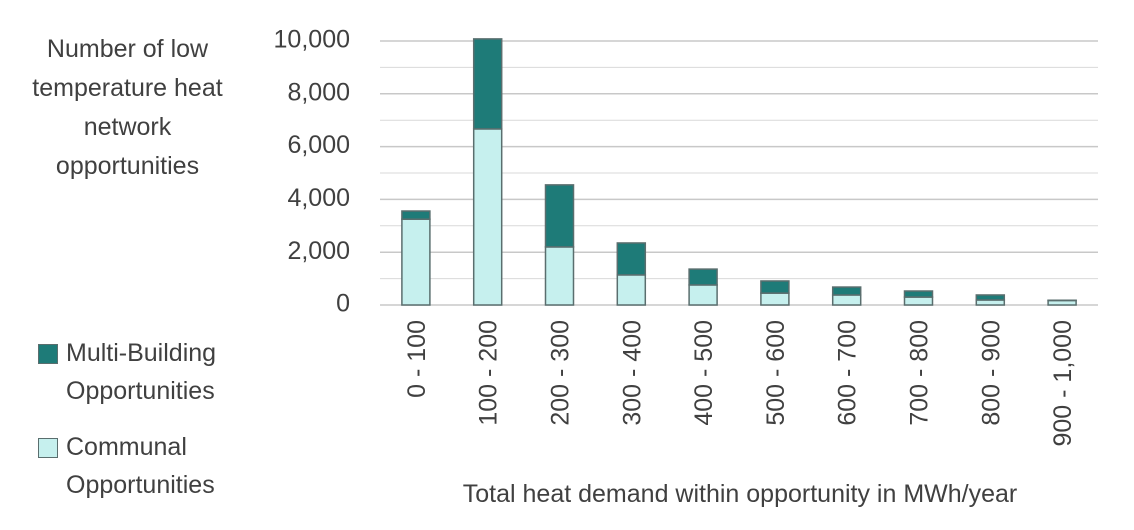 The image size is (1134, 530). I want to click on legend-label: Multi-Building Opportunities, so click(141, 372).